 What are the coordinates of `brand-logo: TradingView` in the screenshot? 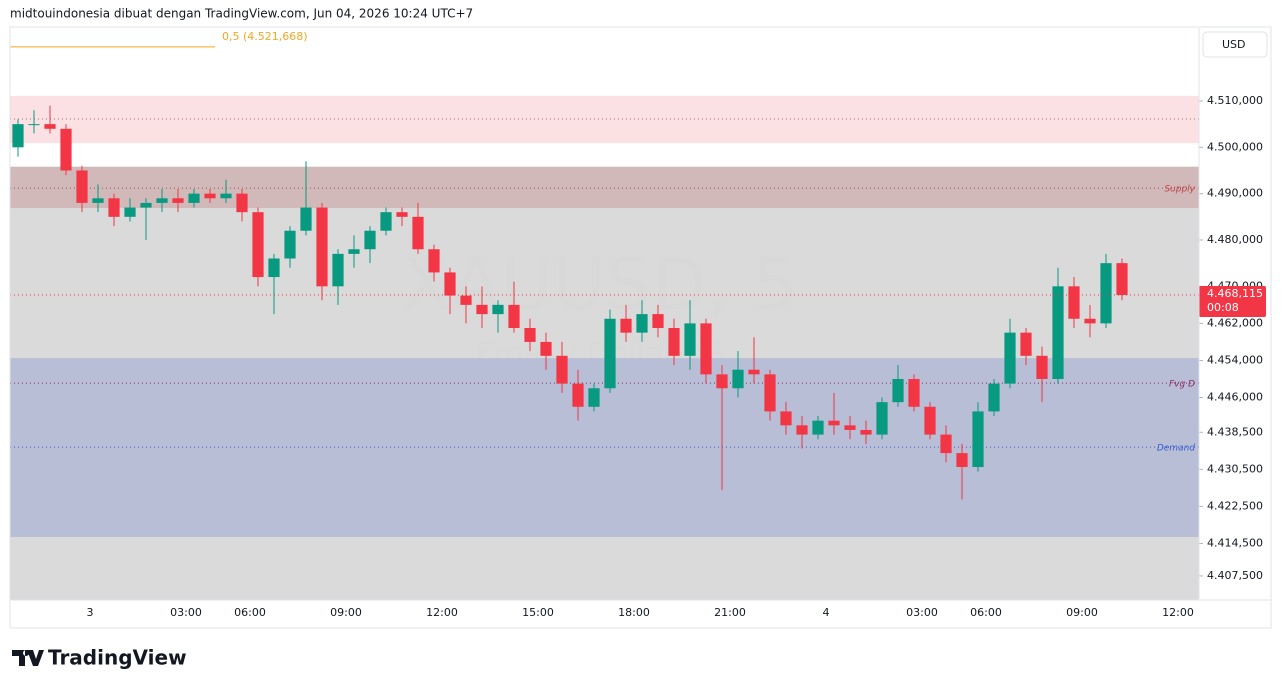 It's located at (99, 658).